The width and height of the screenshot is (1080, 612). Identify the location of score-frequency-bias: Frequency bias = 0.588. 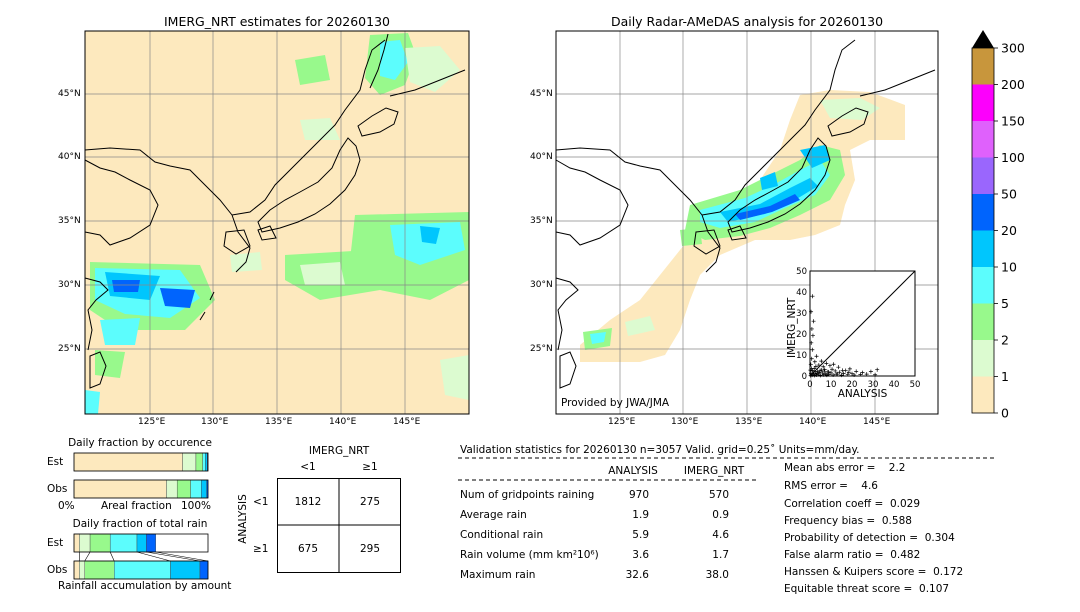
(848, 521).